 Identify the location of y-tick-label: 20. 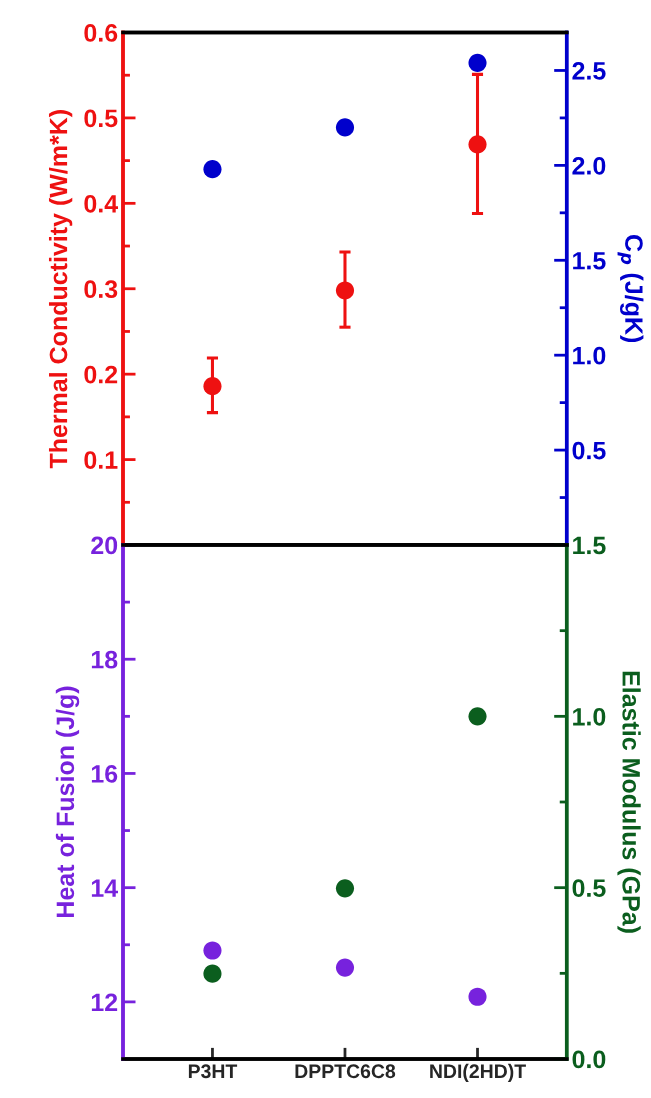
(104, 545).